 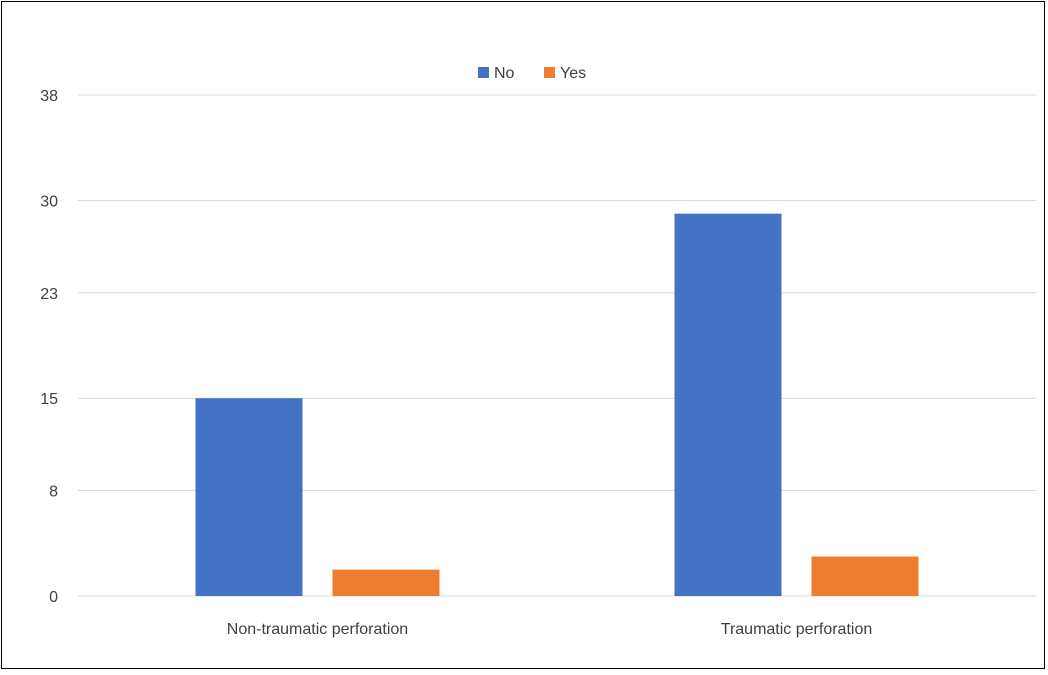 I want to click on x-category-label: Traumatic perforation, so click(x=796, y=629).